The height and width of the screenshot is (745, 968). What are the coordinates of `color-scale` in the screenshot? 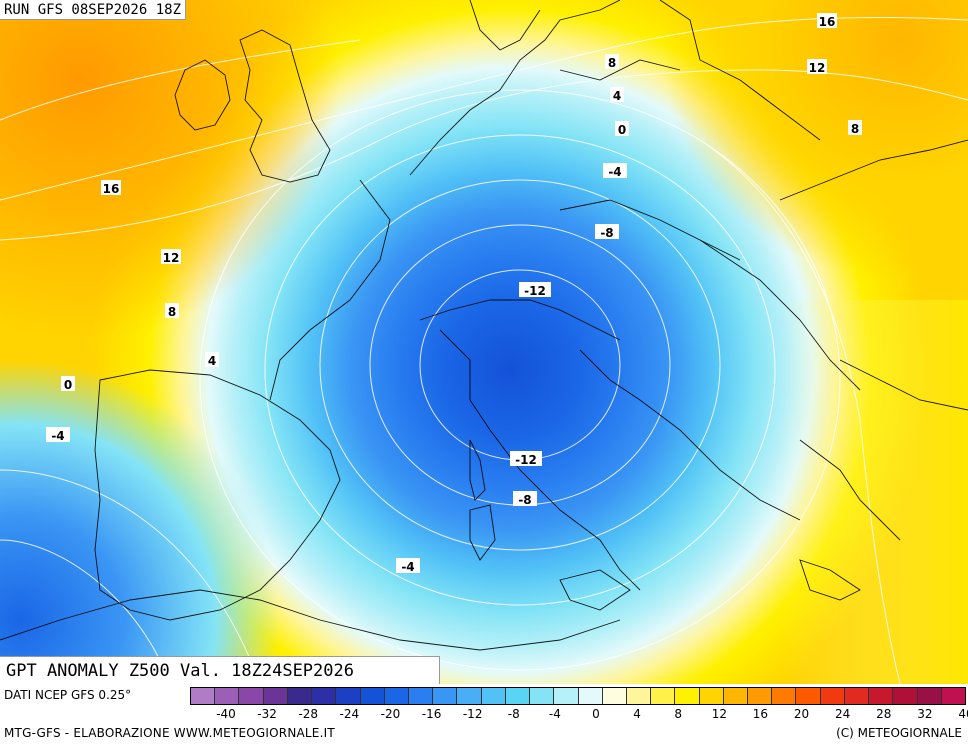 It's located at (578, 696).